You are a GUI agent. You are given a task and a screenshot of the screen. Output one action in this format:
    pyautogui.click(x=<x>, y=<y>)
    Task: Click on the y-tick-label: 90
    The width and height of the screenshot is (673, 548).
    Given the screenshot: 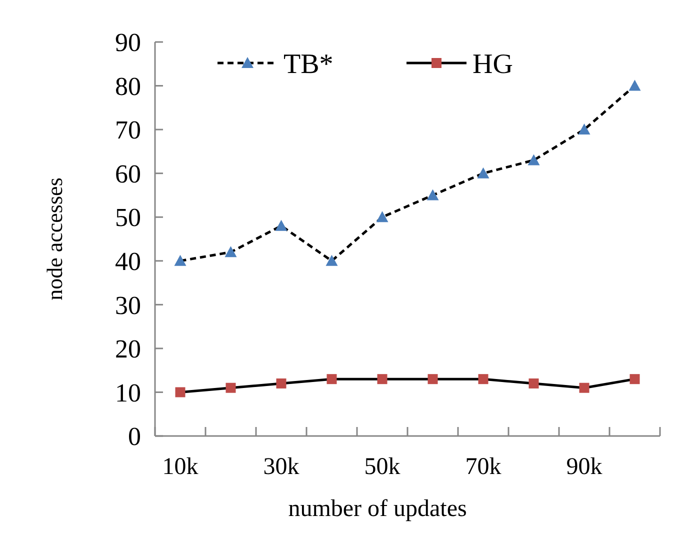 What is the action you would take?
    pyautogui.click(x=128, y=43)
    